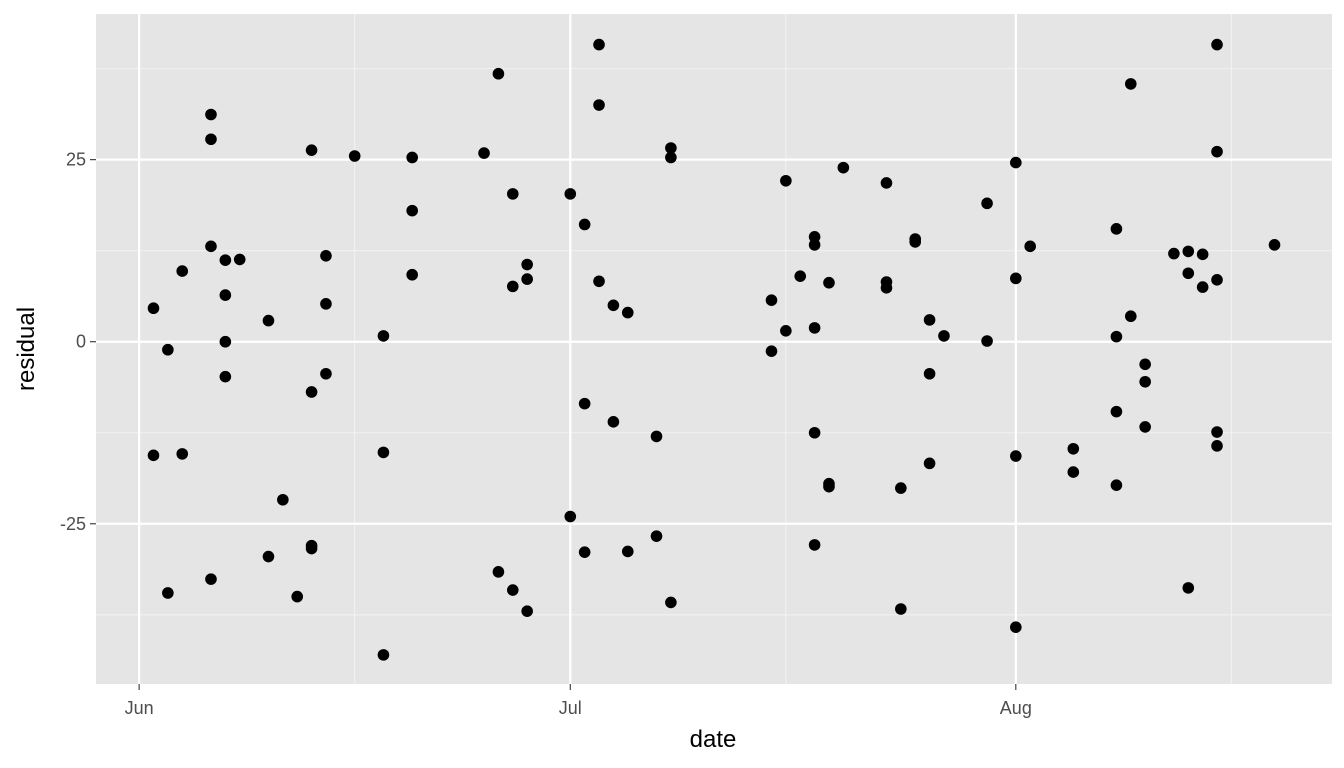  I want to click on x-axis-title: date, so click(713, 739).